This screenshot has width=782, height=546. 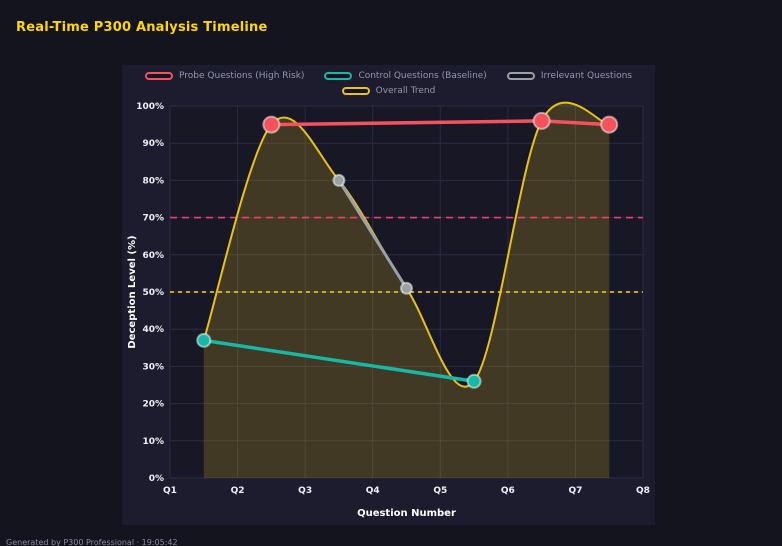 I want to click on legend-item: Control Questions (Baseline), so click(x=405, y=76).